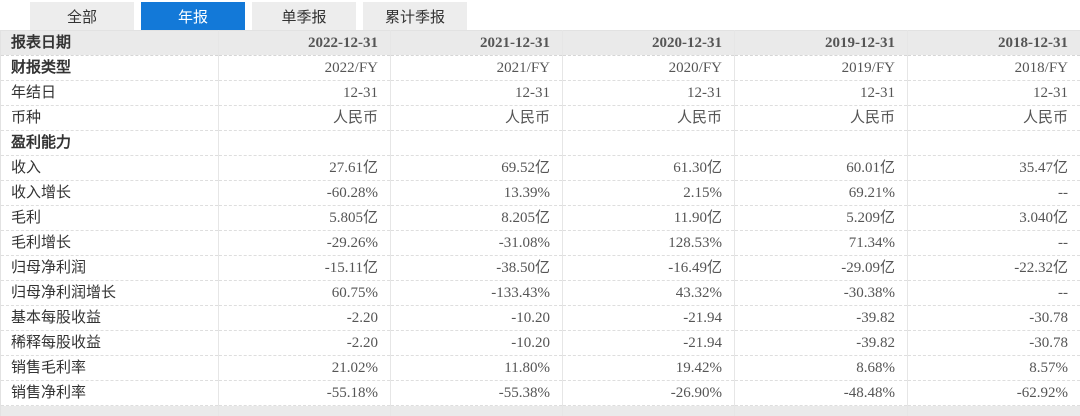 The height and width of the screenshot is (416, 1080). What do you see at coordinates (304, 68) in the screenshot?
I see `cell-value: 2022/FY` at bounding box center [304, 68].